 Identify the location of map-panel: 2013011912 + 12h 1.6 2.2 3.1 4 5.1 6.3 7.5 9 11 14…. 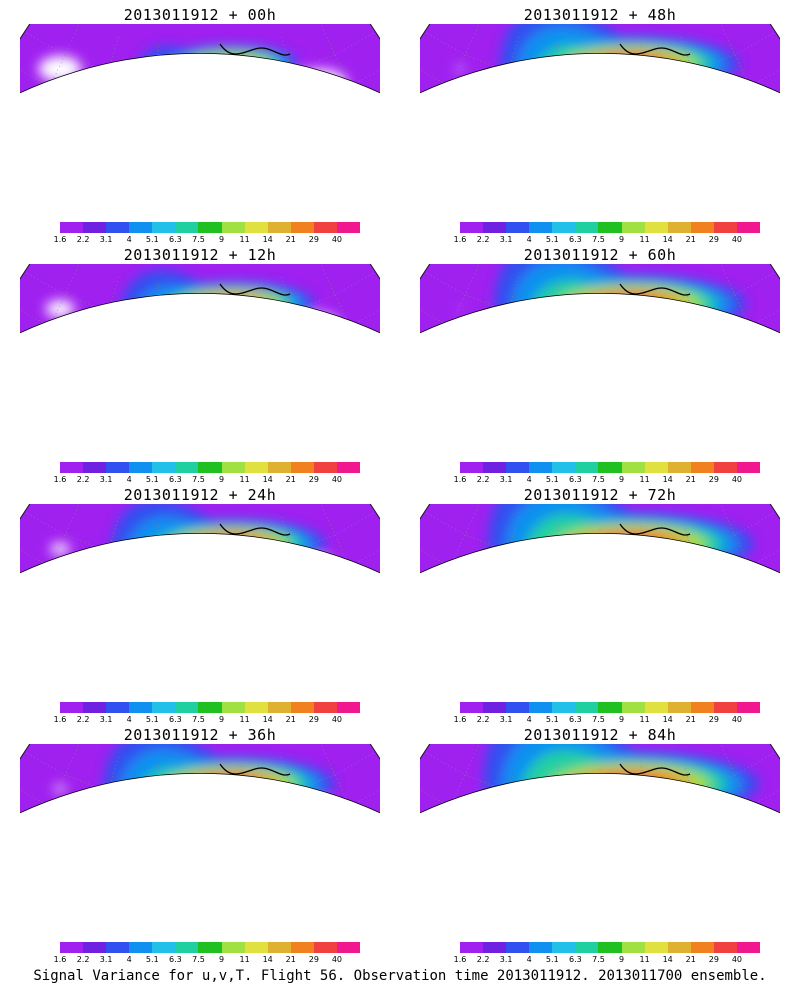
(200, 362).